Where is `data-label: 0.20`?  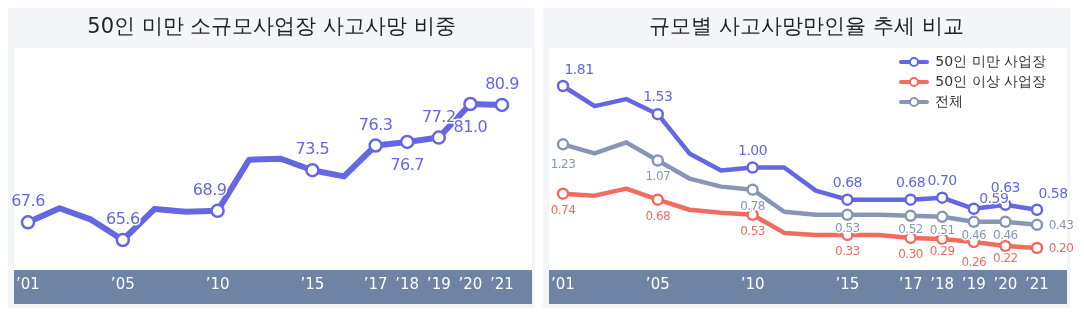 data-label: 0.20 is located at coordinates (1061, 248).